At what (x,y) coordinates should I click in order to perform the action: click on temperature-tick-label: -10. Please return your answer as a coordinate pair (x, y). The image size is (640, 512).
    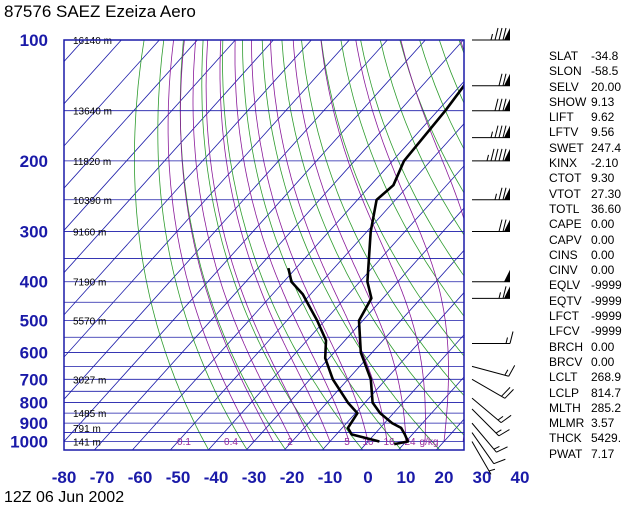
    Looking at the image, I should click on (330, 477).